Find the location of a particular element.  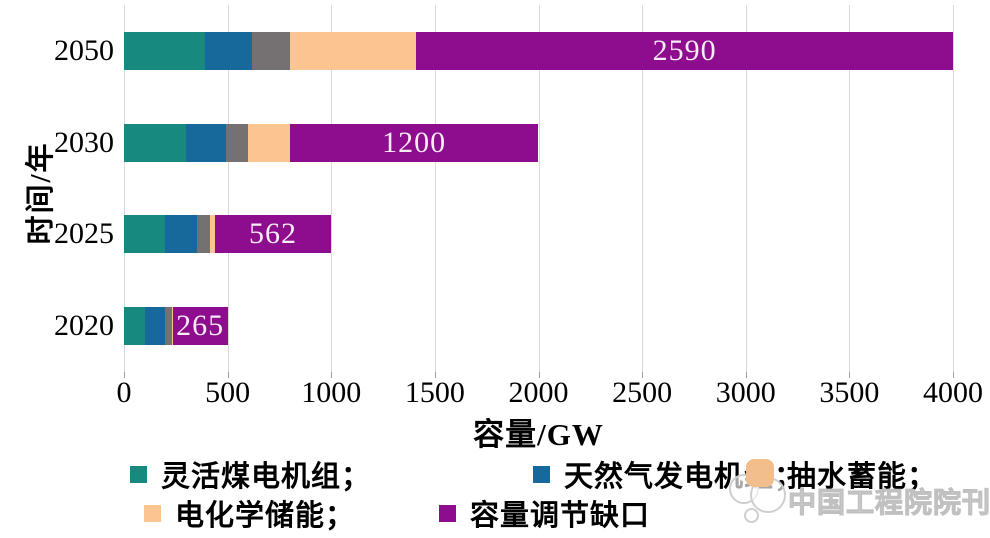

watermark-logo-dot is located at coordinates (751, 515).